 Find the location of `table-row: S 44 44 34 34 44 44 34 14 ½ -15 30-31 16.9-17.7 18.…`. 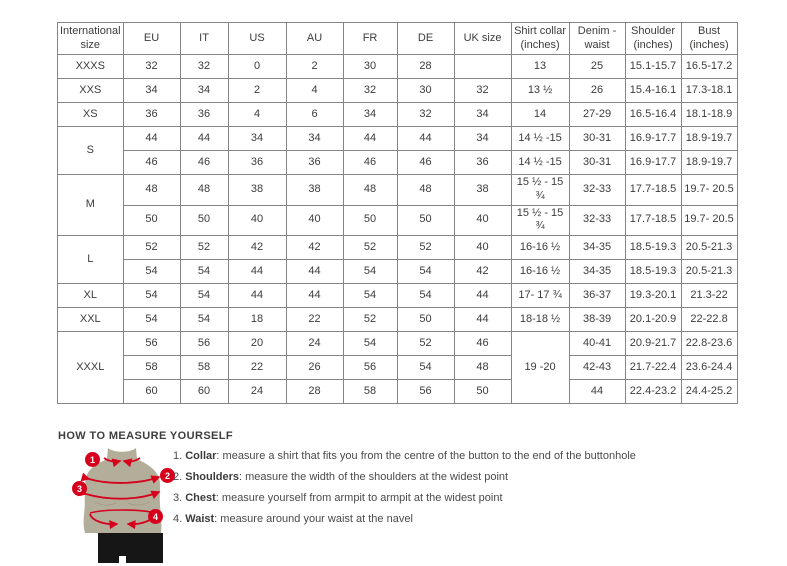

table-row: S 44 44 34 34 44 44 34 14 ½ -15 30-31 16.9-17.7 18.… is located at coordinates (397, 150).